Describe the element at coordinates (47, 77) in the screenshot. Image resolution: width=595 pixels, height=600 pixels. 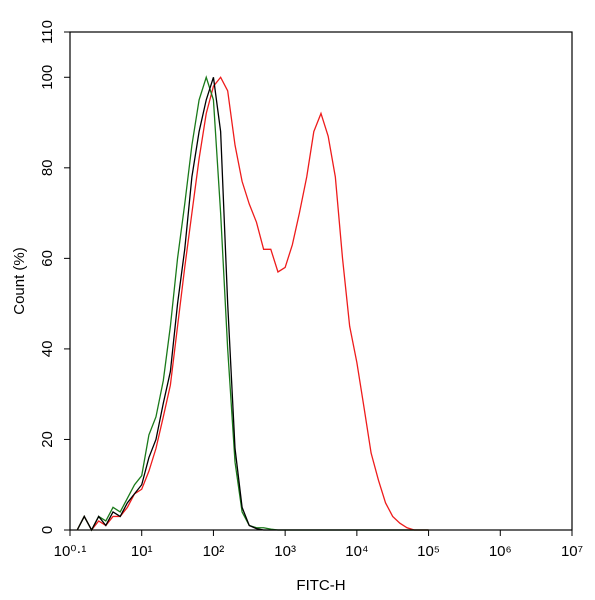
I see `y-tick-label: 100` at that location.